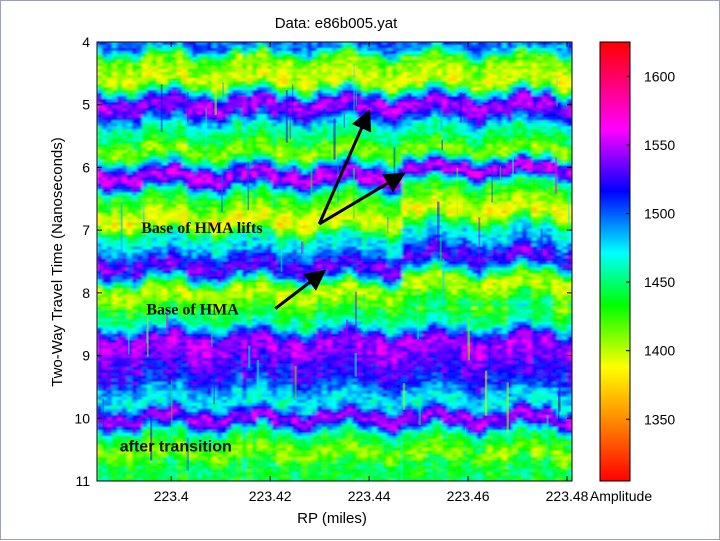  I want to click on x-tick-label: 223.42, so click(270, 496).